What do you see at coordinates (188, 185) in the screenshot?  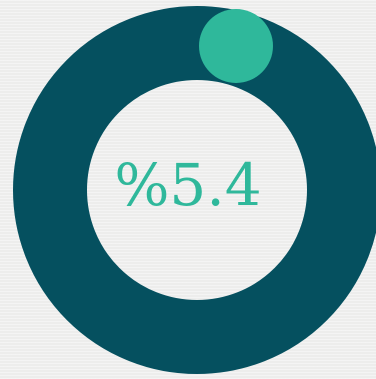 I see `percentage-label: %5.4` at bounding box center [188, 185].